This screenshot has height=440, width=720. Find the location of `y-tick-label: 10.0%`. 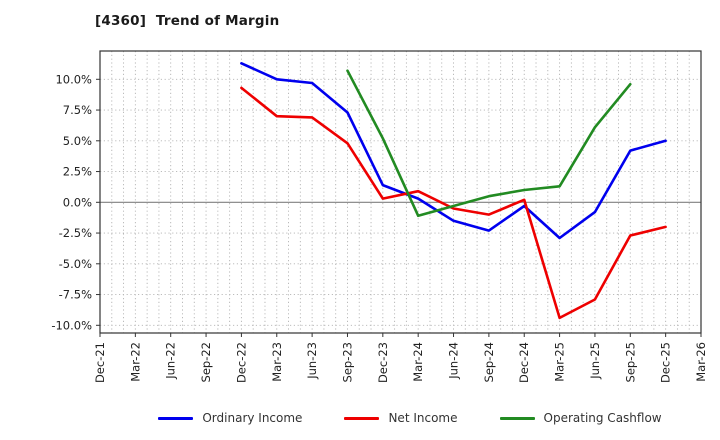

y-tick-label: 10.0% is located at coordinates (73, 79).